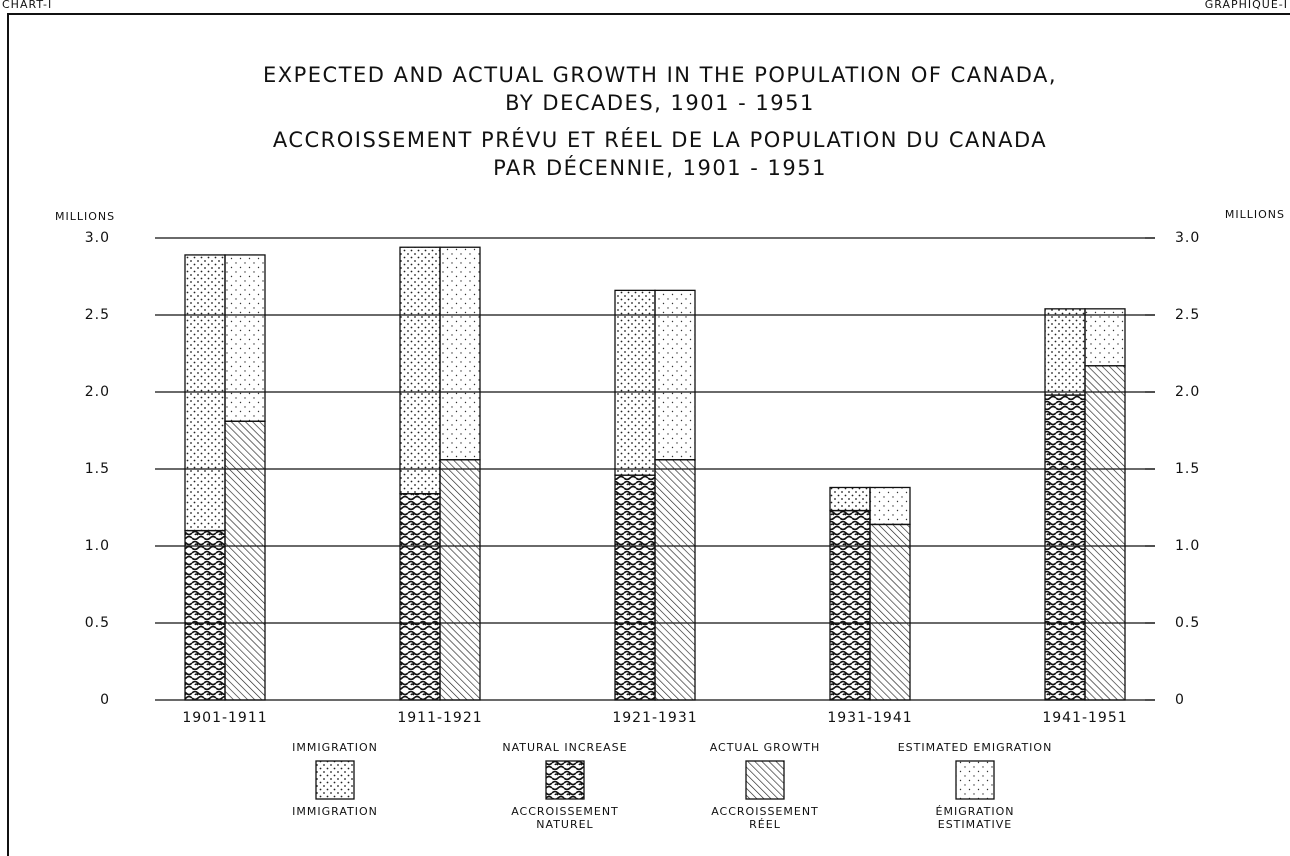  What do you see at coordinates (1187, 546) in the screenshot?
I see `y2-tick-label: 1.0` at bounding box center [1187, 546].